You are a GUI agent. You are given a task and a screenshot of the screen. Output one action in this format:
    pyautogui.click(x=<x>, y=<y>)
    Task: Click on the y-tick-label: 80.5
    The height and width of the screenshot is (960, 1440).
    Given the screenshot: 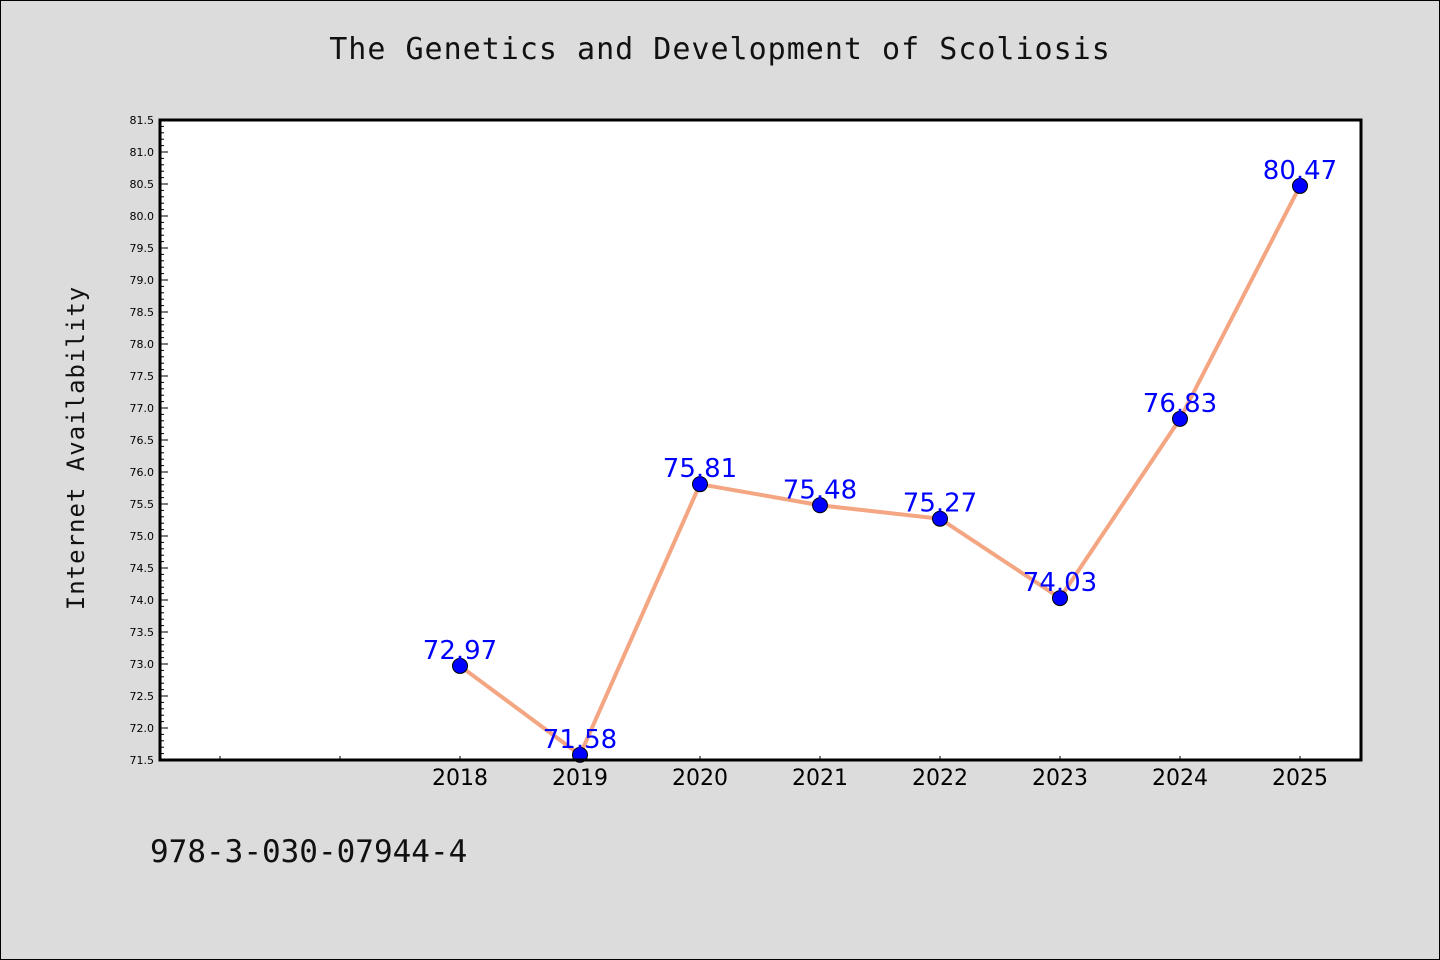 What is the action you would take?
    pyautogui.click(x=142, y=184)
    